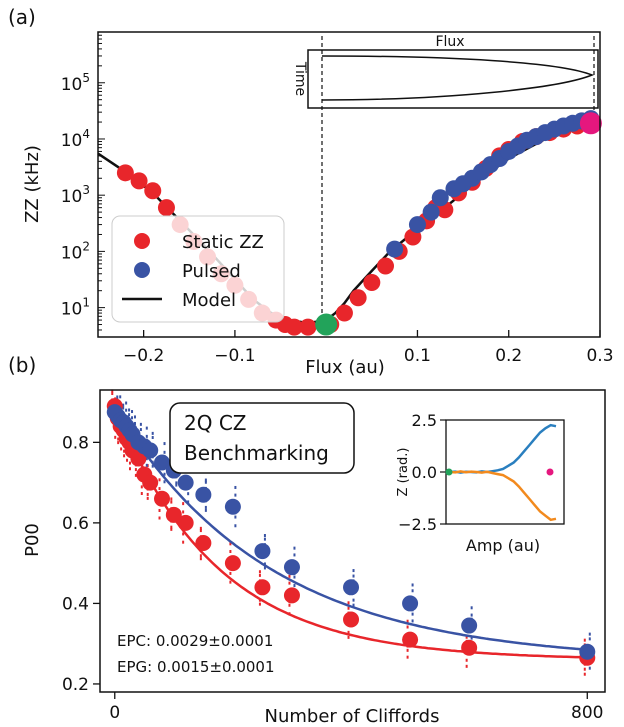 This screenshot has width=624, height=727. I want to click on panel-b-inset-ticks: 2.5 0.0 −2.5, so click(422, 472).